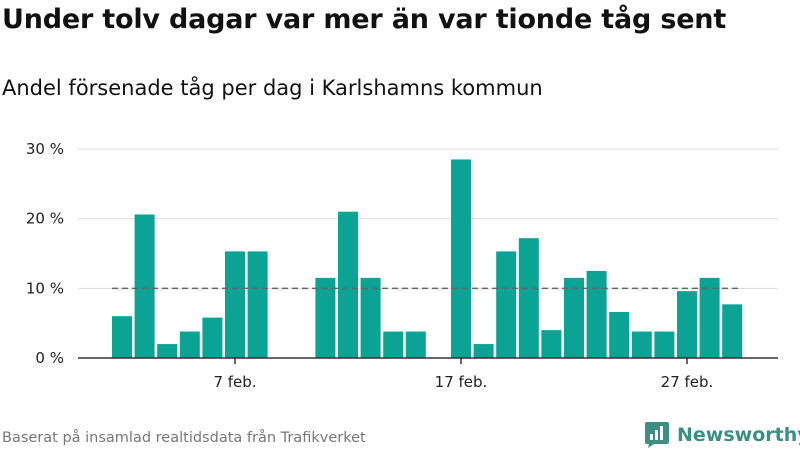 Image resolution: width=800 pixels, height=450 pixels. I want to click on y-tick-label: 20 %, so click(45, 219).